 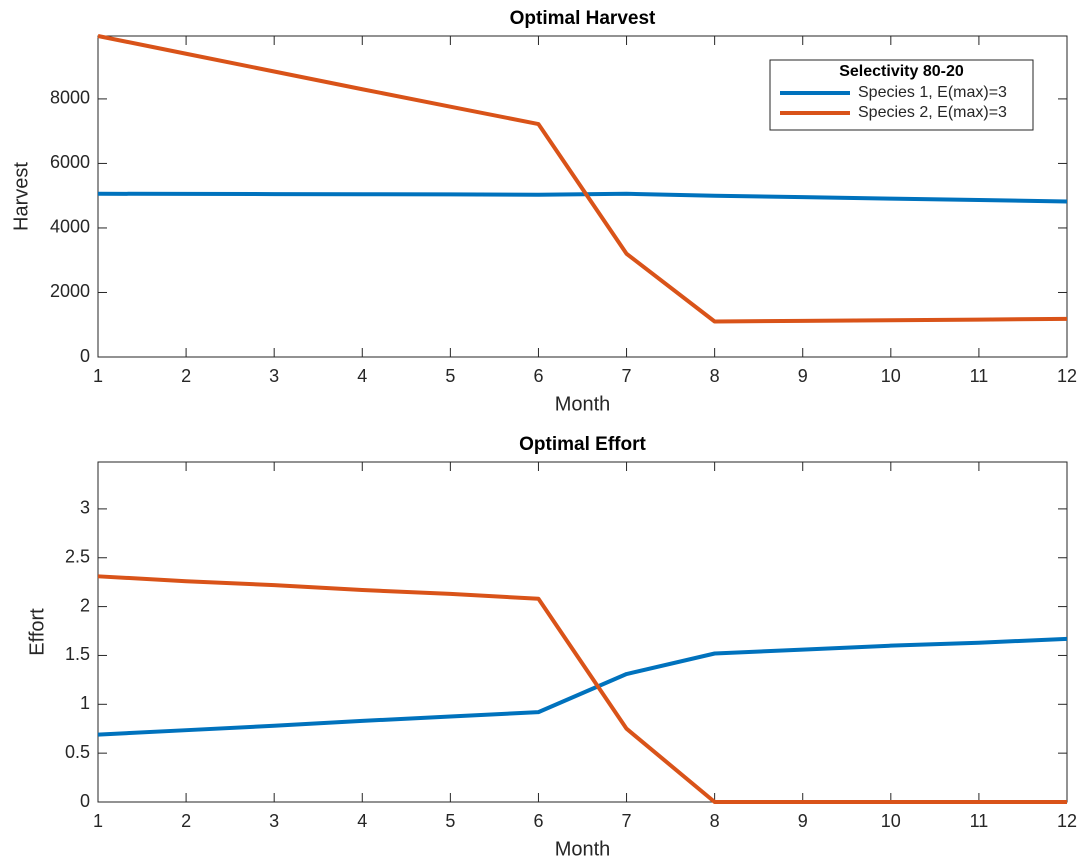 What do you see at coordinates (37, 632) in the screenshot?
I see `y-axis-label: Effort` at bounding box center [37, 632].